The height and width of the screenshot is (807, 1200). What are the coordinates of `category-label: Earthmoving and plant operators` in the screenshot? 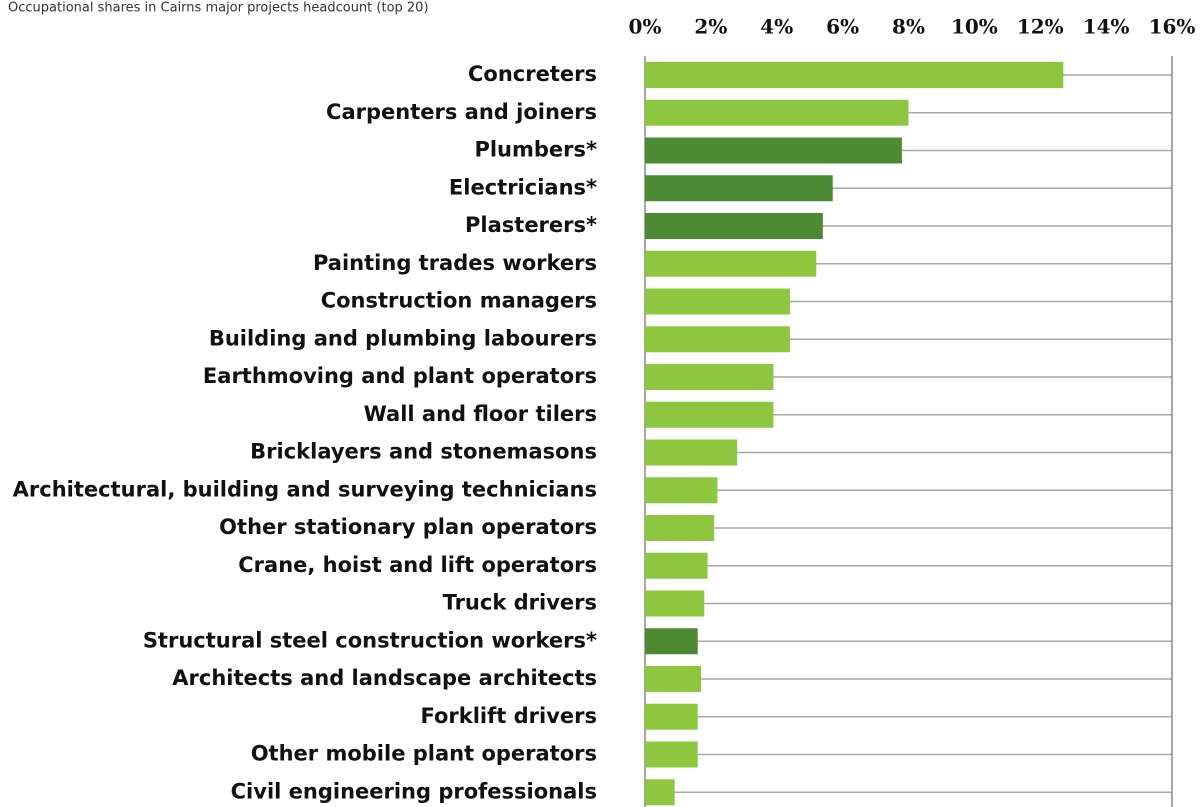 It's located at (400, 376).